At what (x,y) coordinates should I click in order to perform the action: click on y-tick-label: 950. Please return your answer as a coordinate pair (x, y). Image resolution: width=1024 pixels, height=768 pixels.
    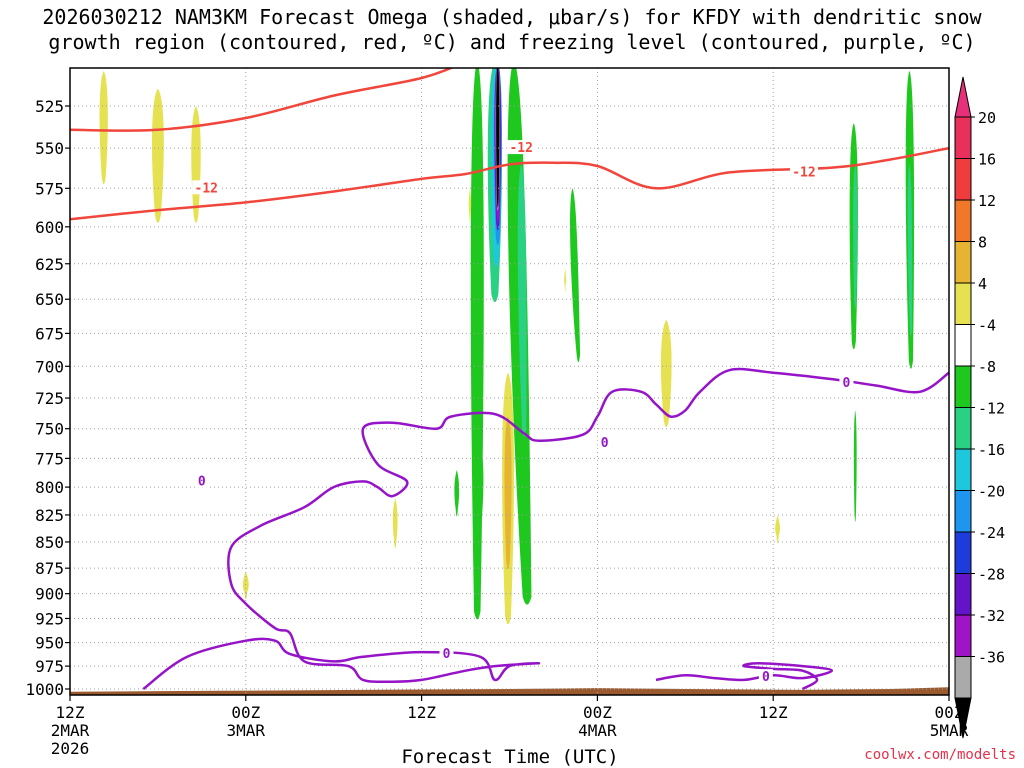
    Looking at the image, I should click on (49, 643).